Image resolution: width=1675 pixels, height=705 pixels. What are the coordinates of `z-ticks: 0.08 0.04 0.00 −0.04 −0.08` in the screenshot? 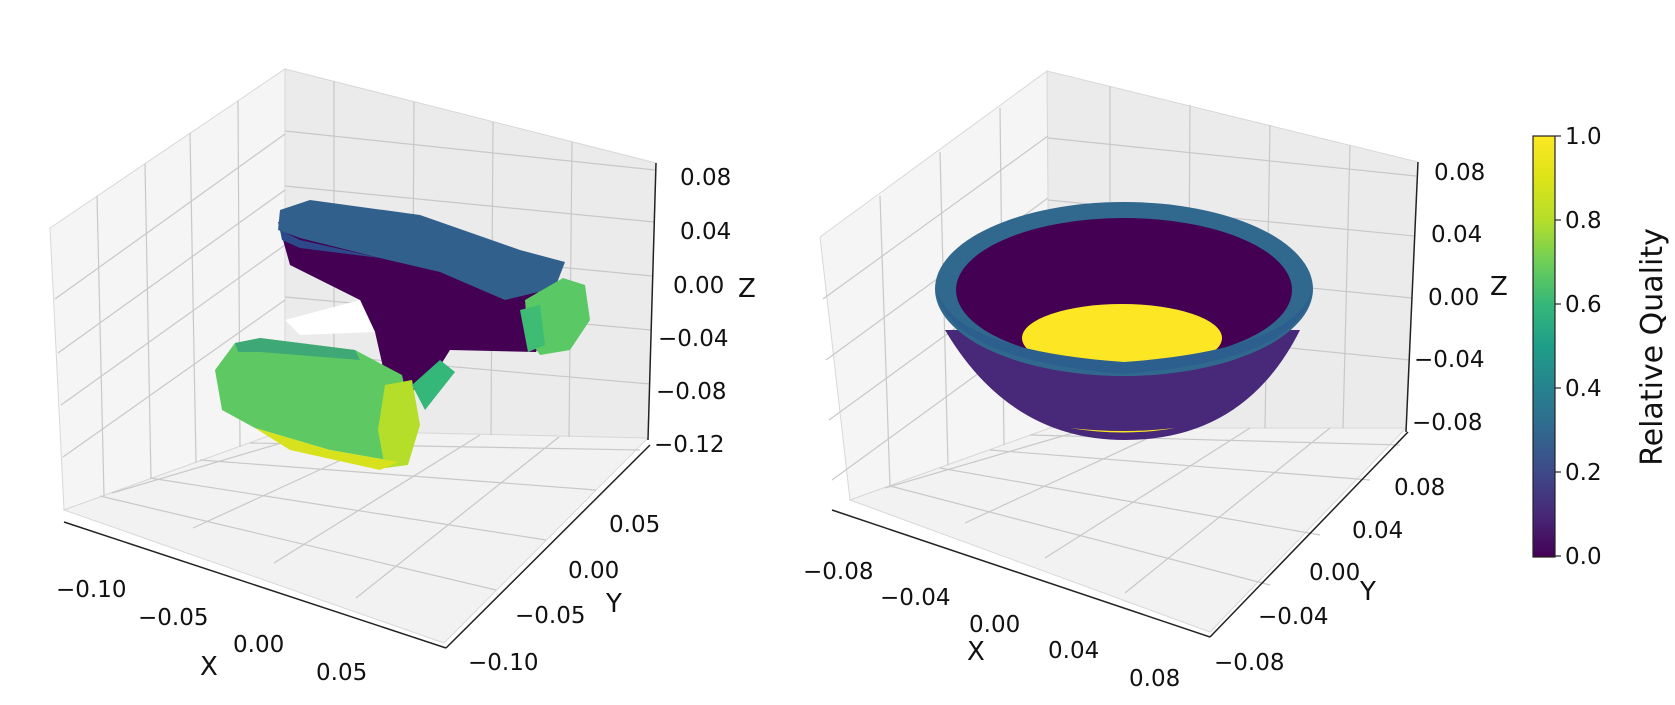 It's located at (1448, 298).